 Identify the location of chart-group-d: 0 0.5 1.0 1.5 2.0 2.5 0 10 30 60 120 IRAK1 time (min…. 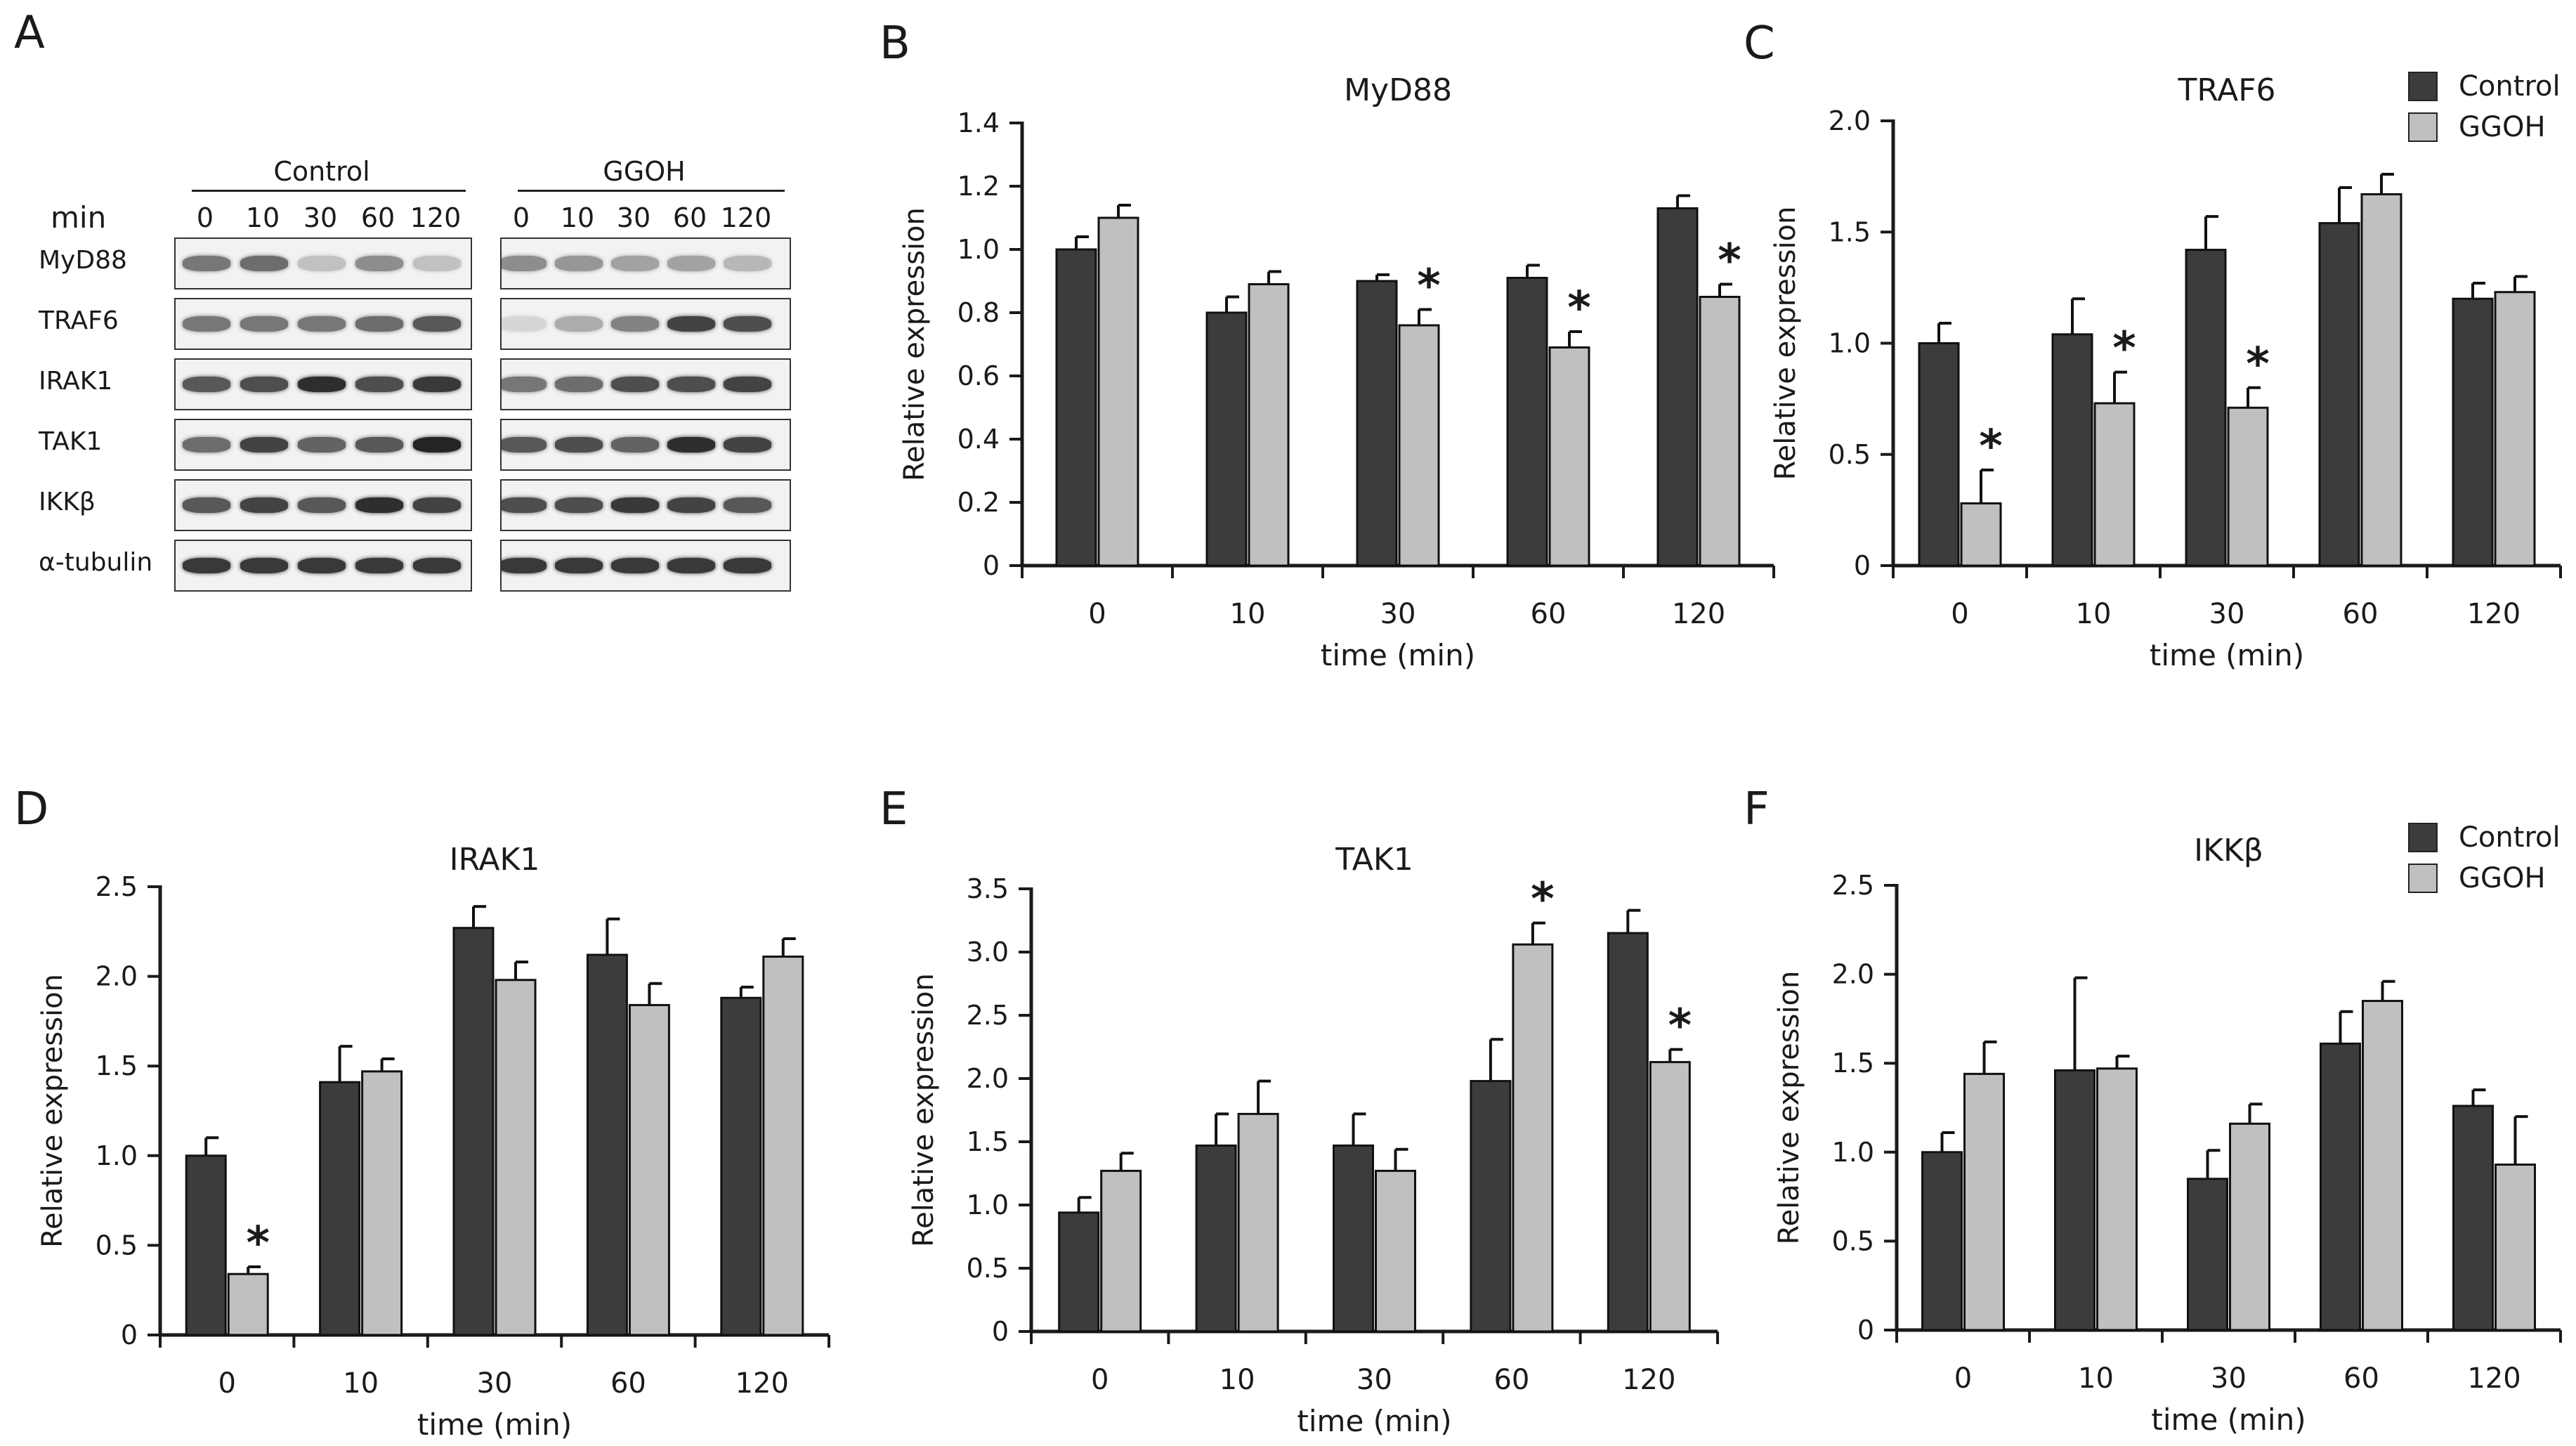
(433, 1142).